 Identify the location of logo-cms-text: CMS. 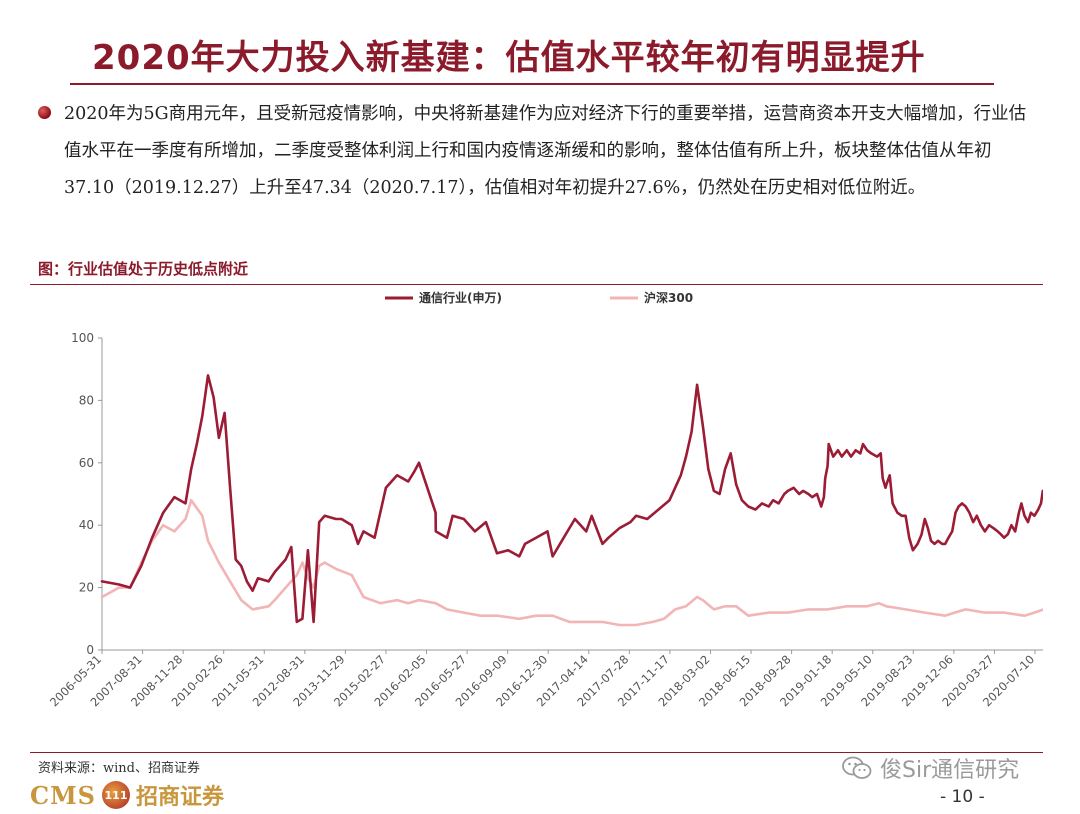
(63, 795).